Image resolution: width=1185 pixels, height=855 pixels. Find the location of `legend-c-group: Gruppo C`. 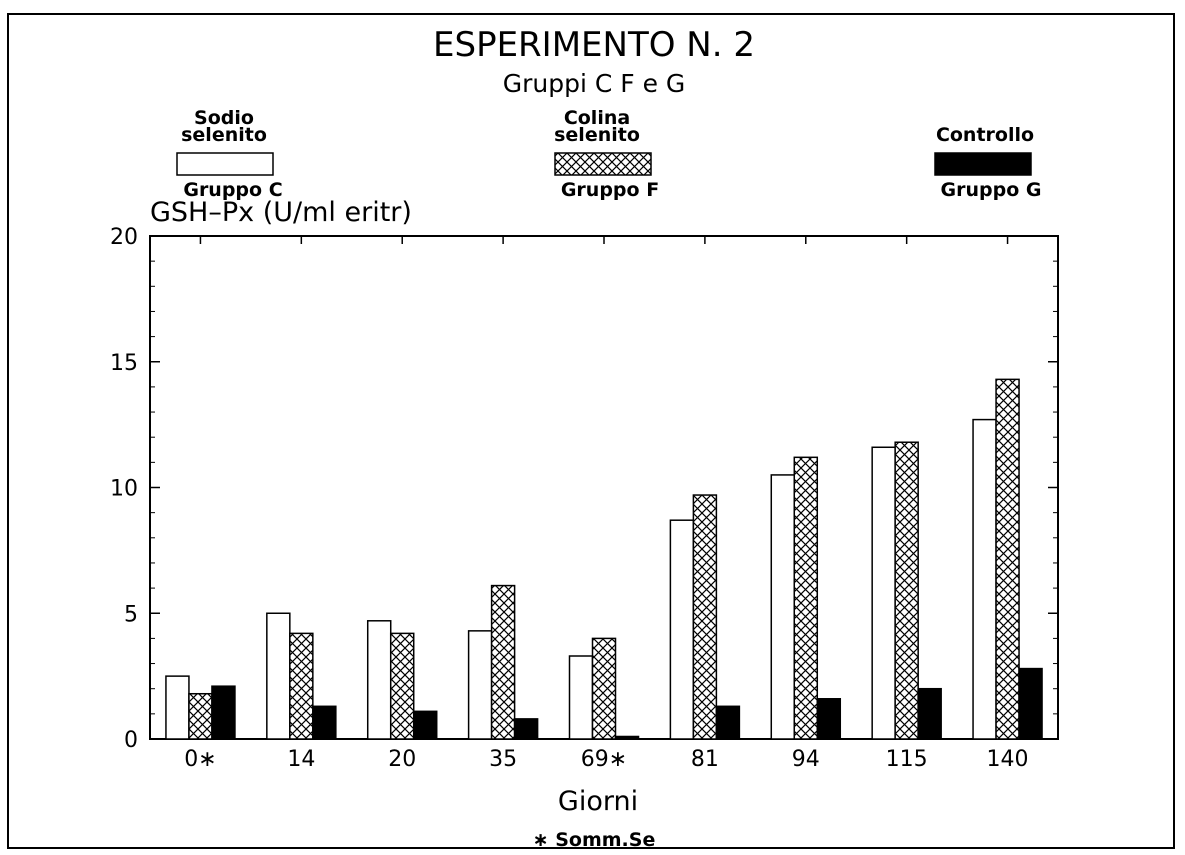

legend-c-group: Gruppo C is located at coordinates (232, 190).